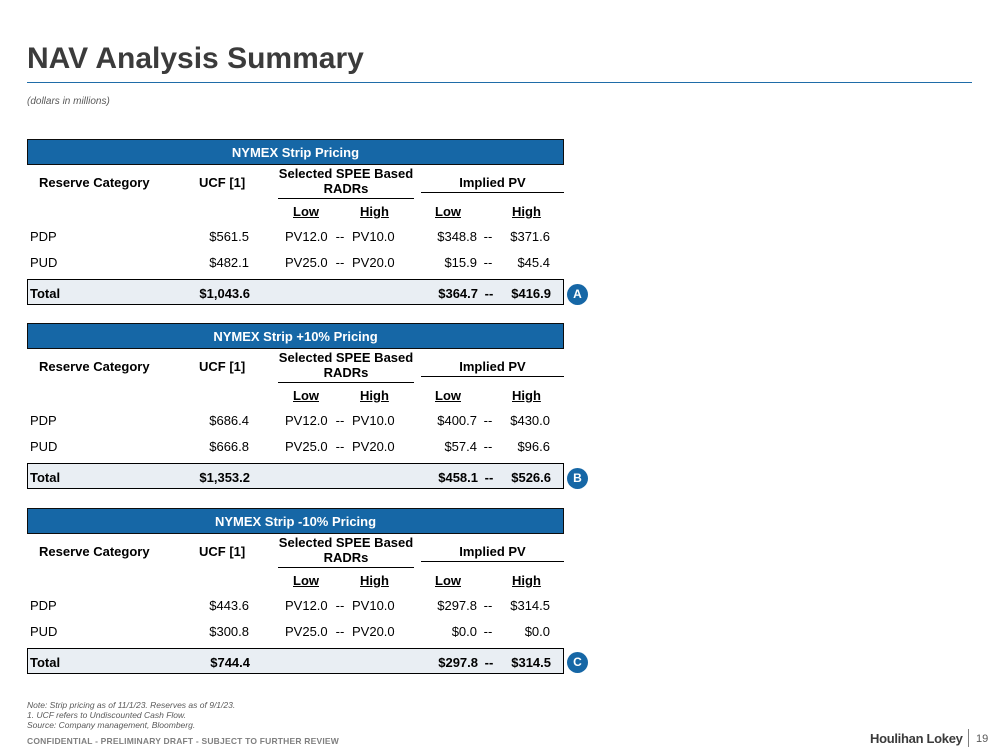 The image size is (999, 750). I want to click on total-row: Total $744.4 $297.8 -- $314.5, so click(295, 661).